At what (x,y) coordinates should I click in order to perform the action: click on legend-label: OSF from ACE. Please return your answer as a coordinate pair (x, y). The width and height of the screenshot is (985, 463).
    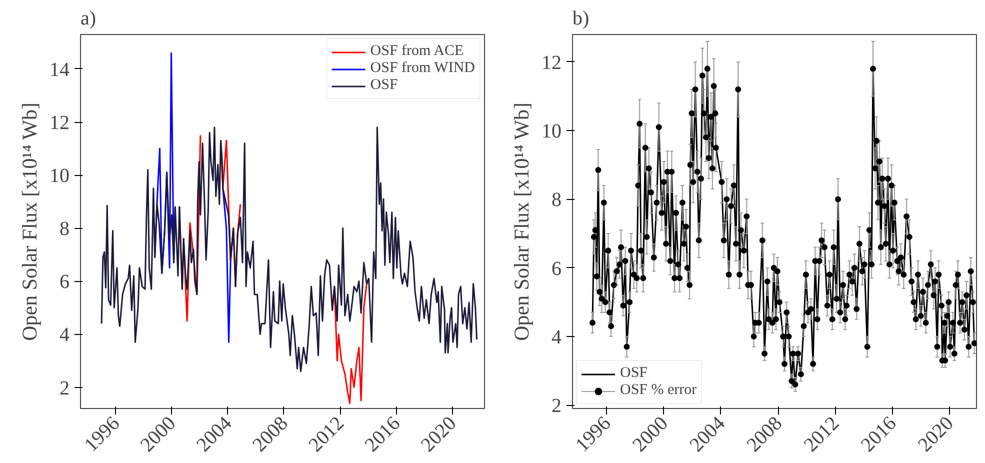
    Looking at the image, I should click on (417, 51).